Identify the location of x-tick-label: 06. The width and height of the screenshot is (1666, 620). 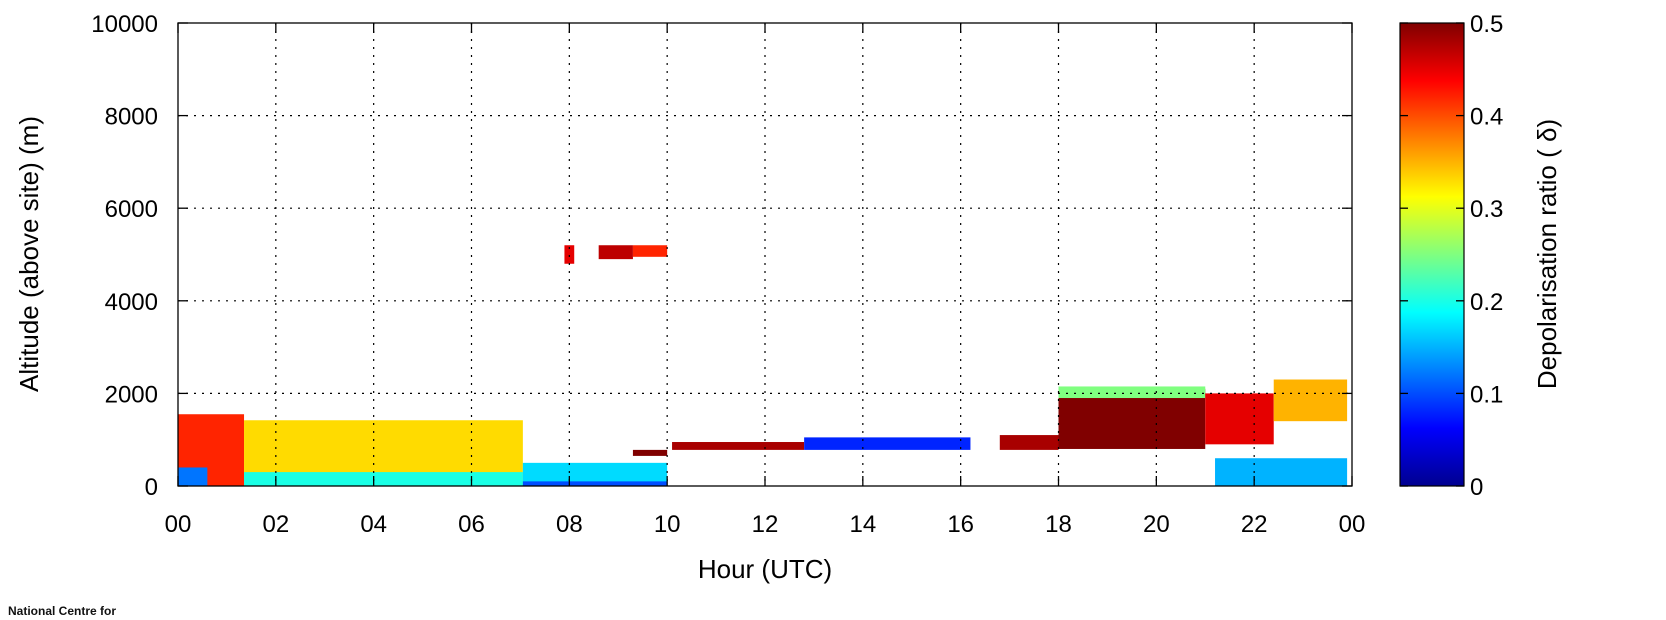
(471, 524).